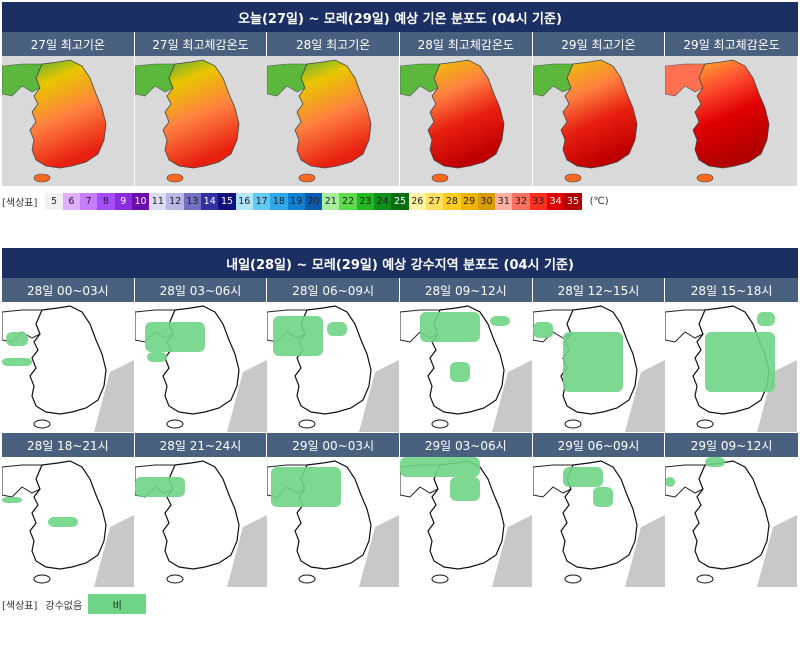 This screenshot has width=800, height=656. Describe the element at coordinates (200, 44) in the screenshot. I see `panel-label: 27일 최고체감온도` at that location.